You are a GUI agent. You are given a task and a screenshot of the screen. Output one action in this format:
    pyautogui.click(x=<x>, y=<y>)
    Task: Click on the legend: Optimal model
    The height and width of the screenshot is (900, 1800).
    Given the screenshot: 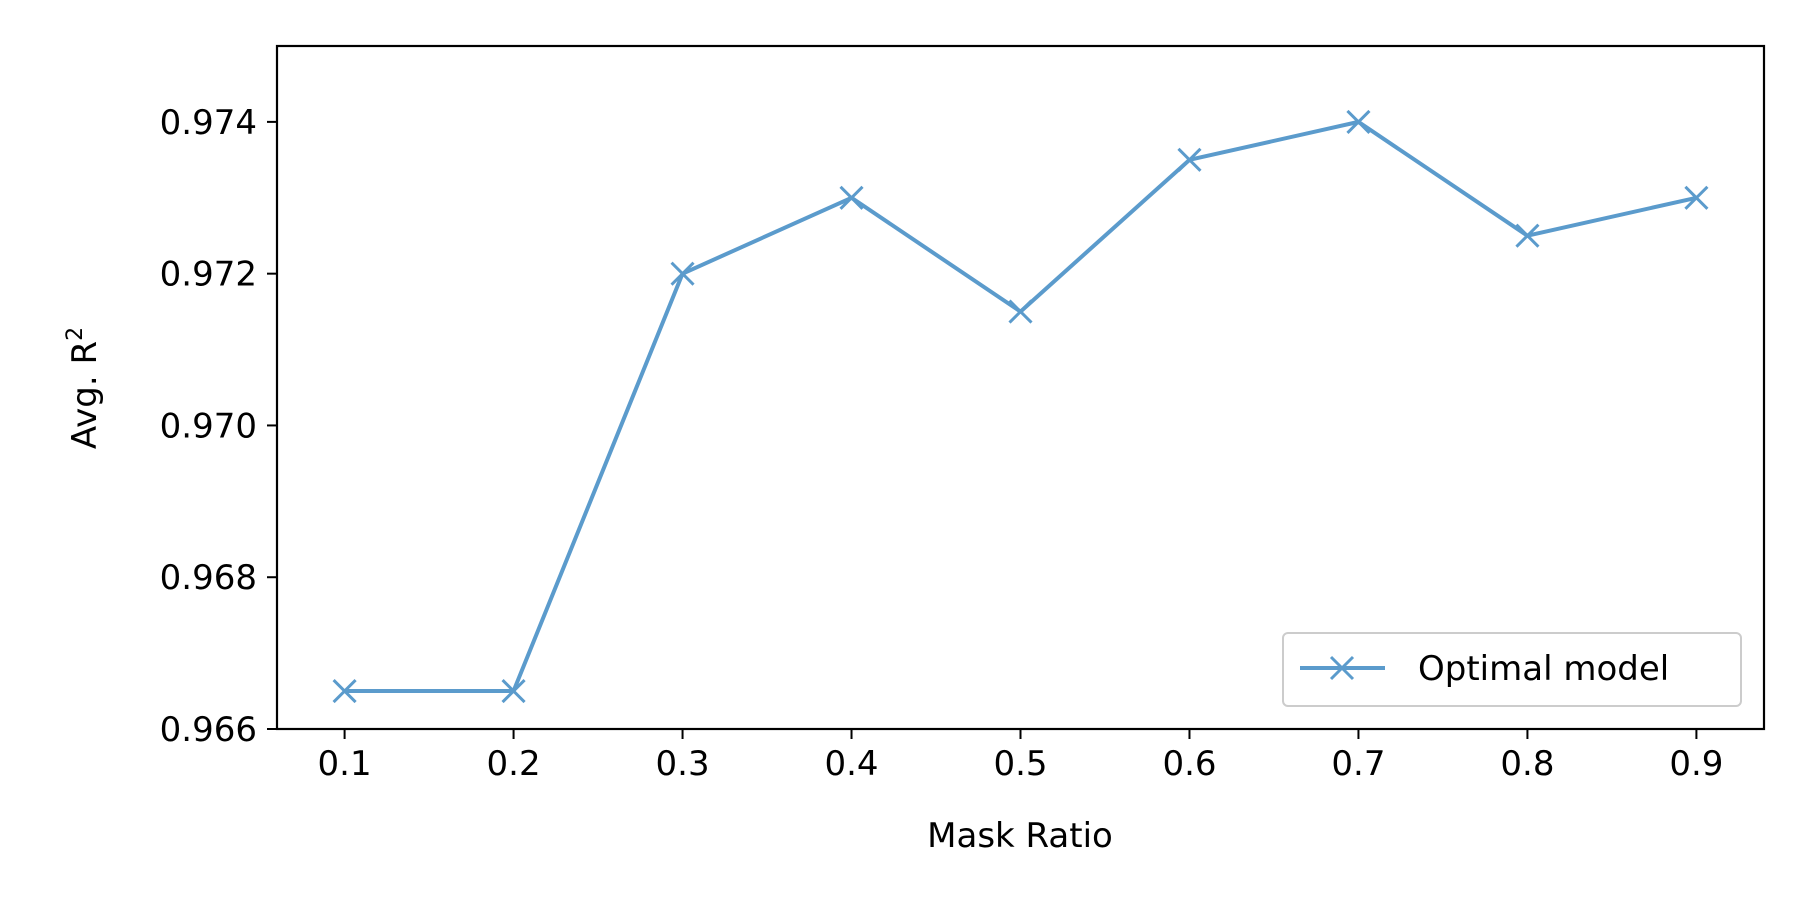 What is the action you would take?
    pyautogui.click(x=1512, y=669)
    